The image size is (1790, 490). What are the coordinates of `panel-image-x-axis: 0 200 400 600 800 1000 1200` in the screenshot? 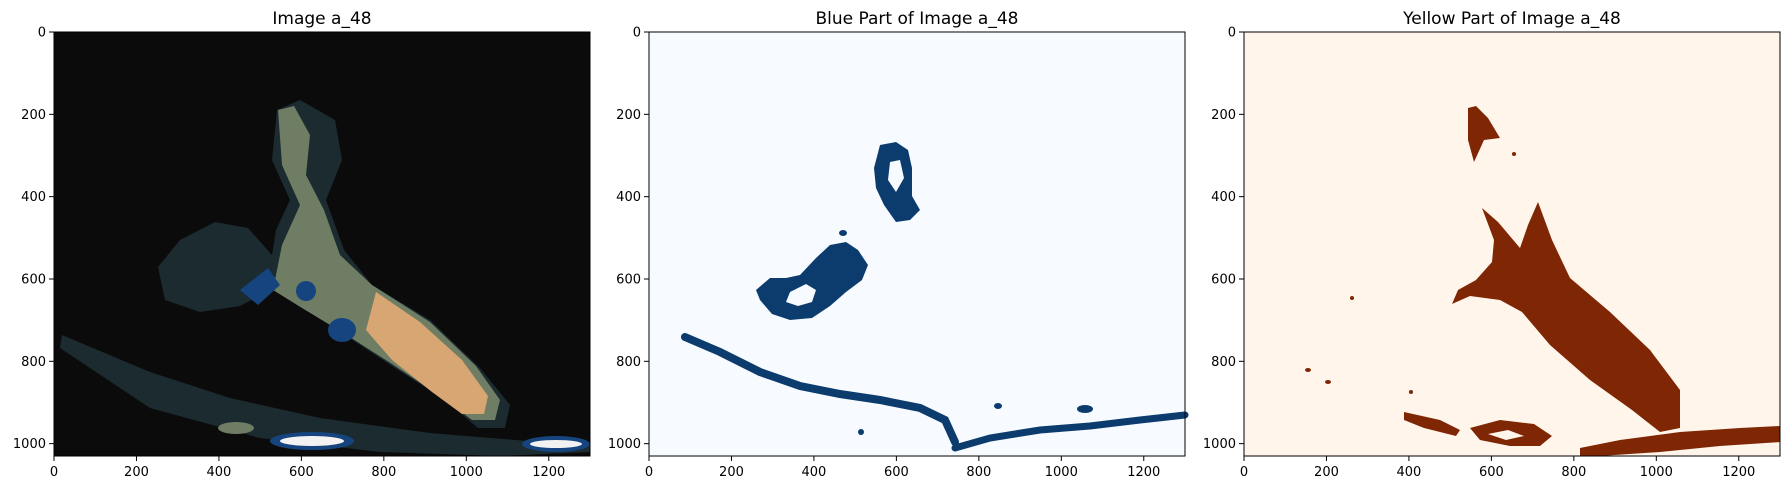 It's located at (307, 468).